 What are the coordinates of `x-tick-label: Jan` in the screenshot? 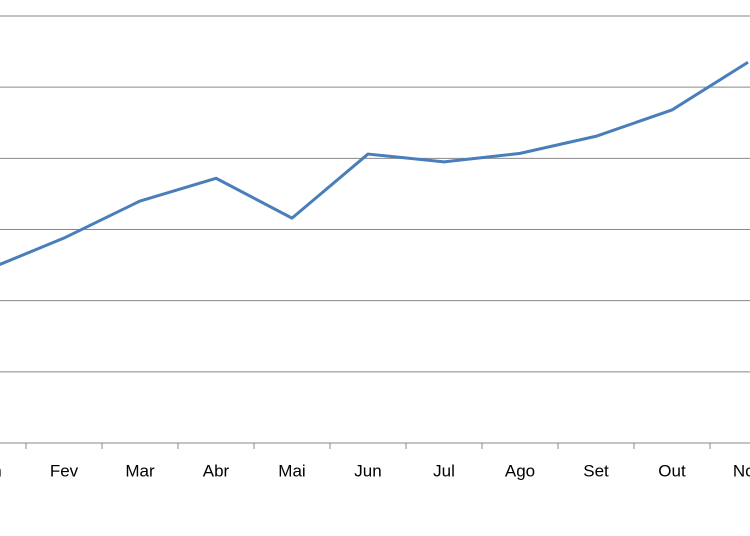 It's located at (1, 470).